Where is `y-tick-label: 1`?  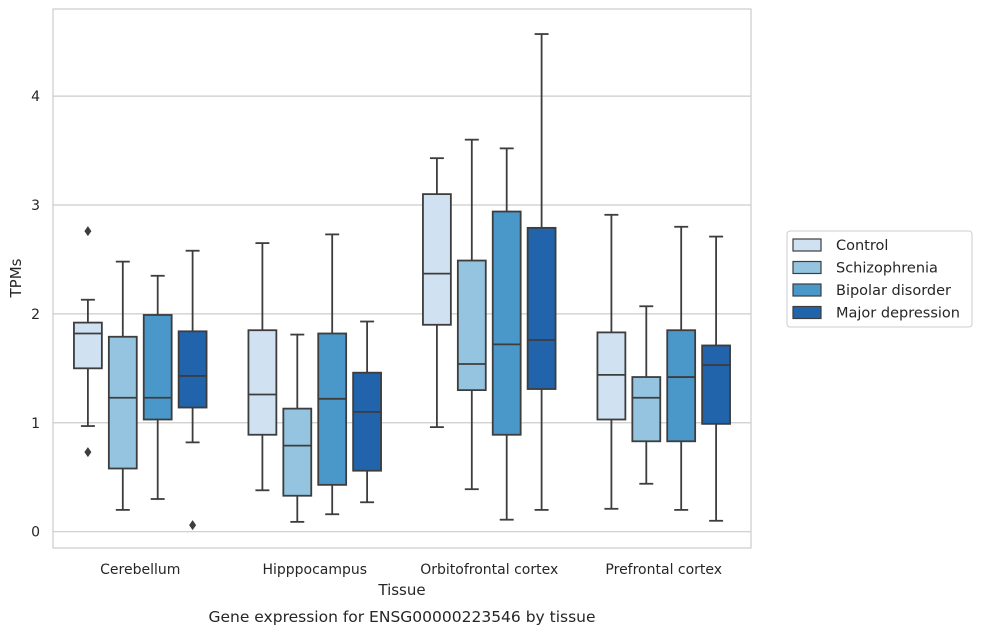 y-tick-label: 1 is located at coordinates (35, 424).